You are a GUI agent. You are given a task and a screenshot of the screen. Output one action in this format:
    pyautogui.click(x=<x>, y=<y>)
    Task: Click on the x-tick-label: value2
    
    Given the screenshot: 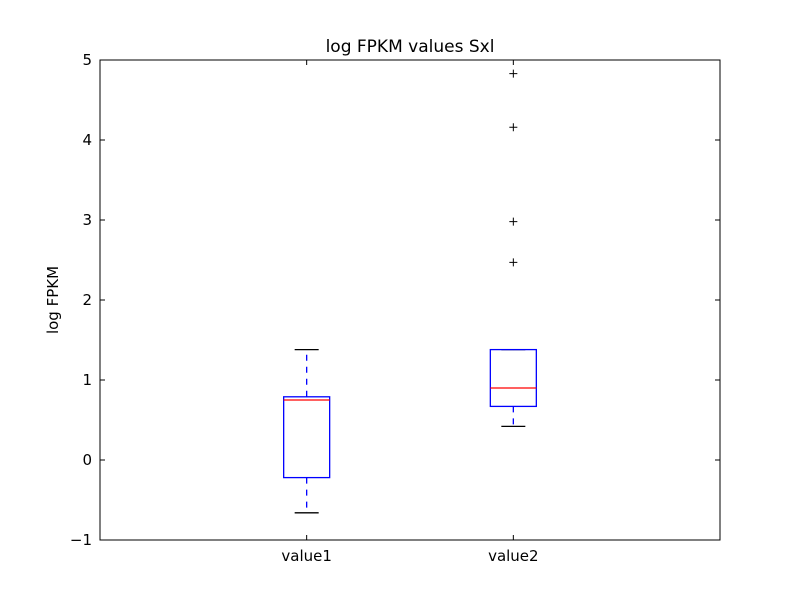 What is the action you would take?
    pyautogui.click(x=513, y=556)
    